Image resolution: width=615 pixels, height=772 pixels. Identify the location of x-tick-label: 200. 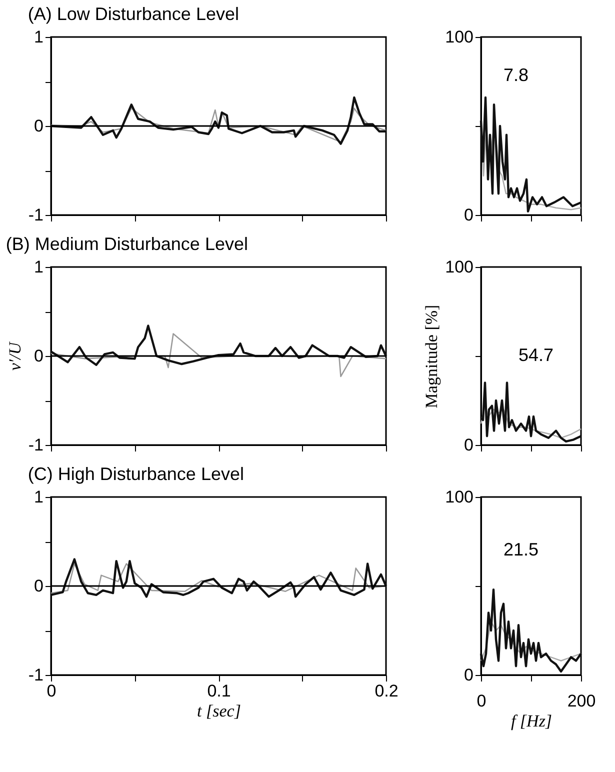
(581, 701).